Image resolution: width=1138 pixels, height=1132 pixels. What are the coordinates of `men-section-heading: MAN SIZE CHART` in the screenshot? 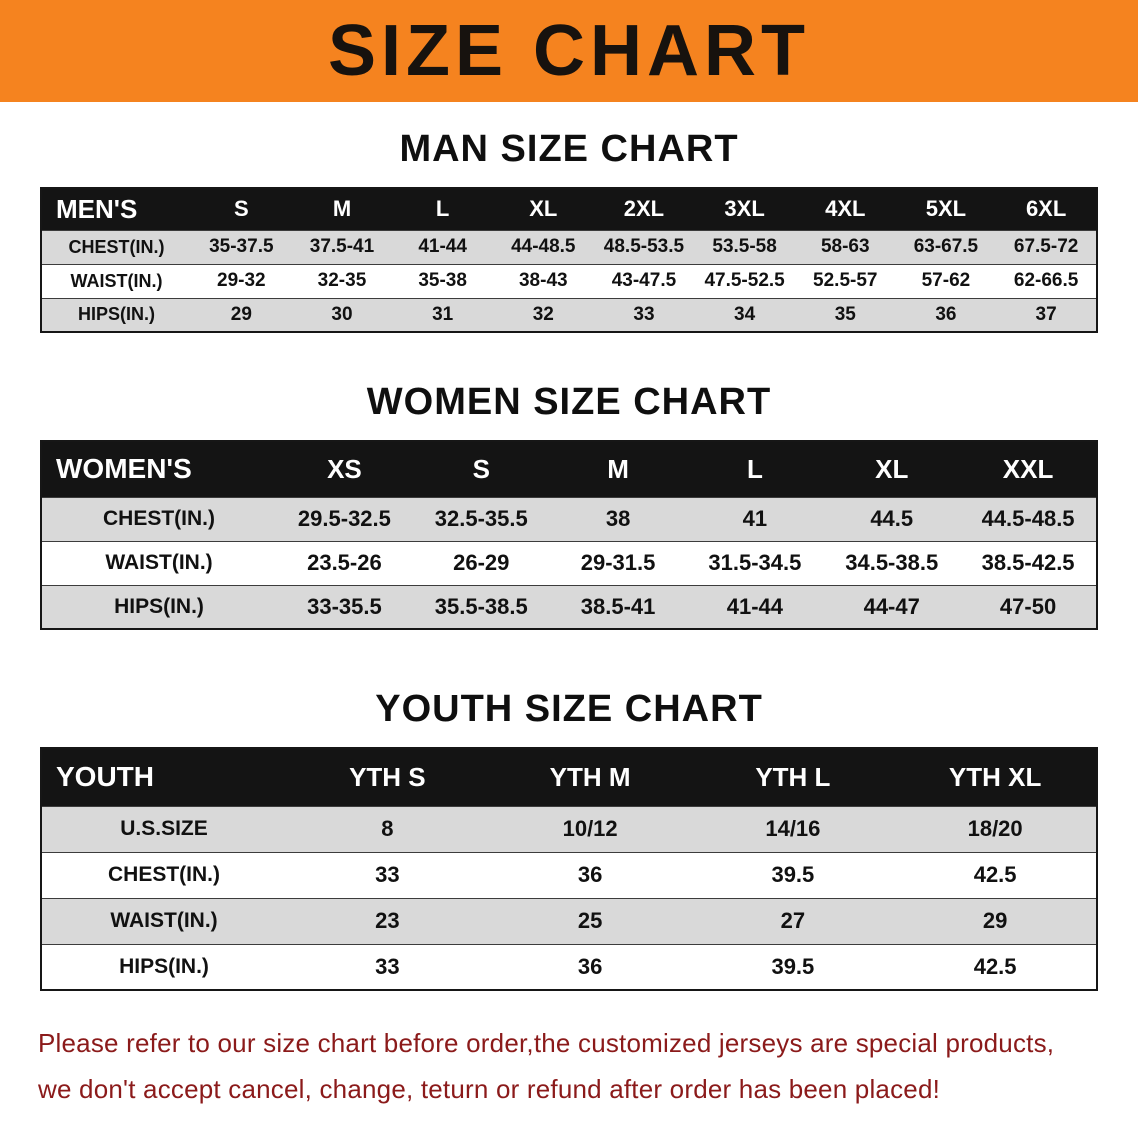 It's located at (569, 149).